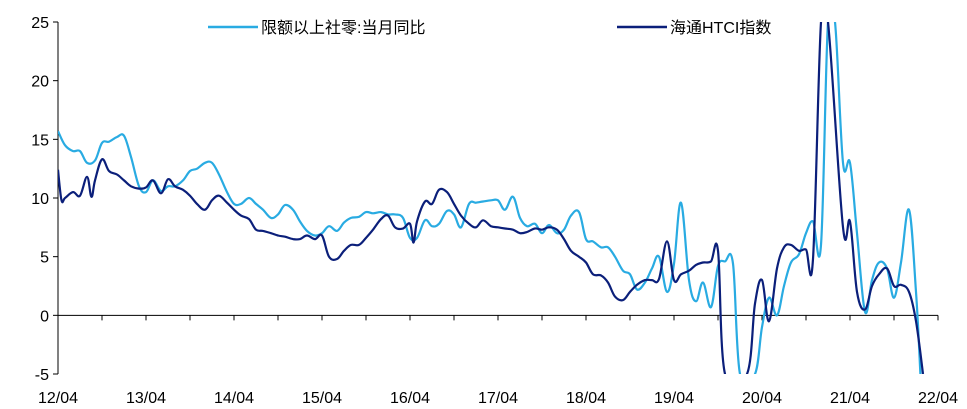 The width and height of the screenshot is (967, 409). I want to click on y-tick-label: 0, so click(44, 316).